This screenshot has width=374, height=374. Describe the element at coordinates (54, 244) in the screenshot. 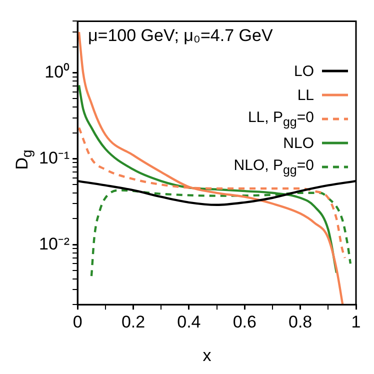

I see `y-tick-label: 10⁻²` at that location.